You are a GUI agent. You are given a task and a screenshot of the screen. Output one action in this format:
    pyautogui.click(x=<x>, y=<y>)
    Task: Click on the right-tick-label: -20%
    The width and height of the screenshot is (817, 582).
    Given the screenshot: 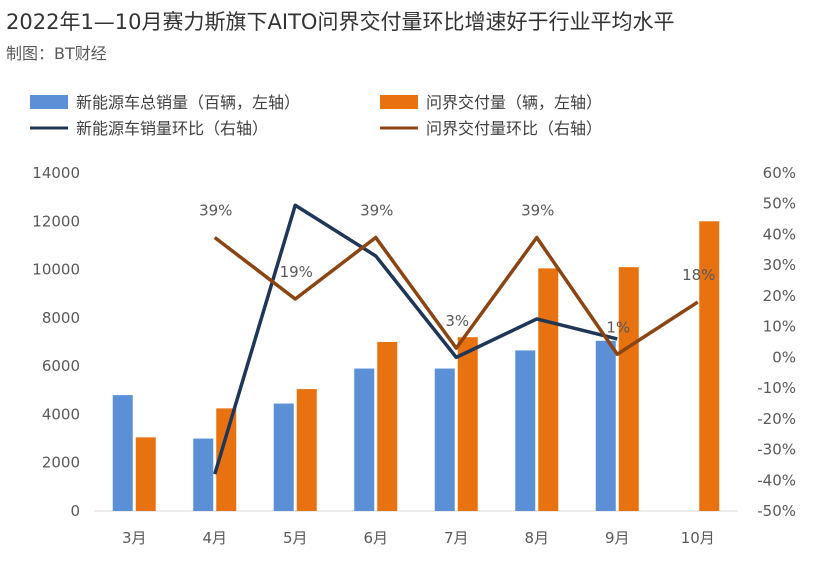 What is the action you would take?
    pyautogui.click(x=776, y=419)
    